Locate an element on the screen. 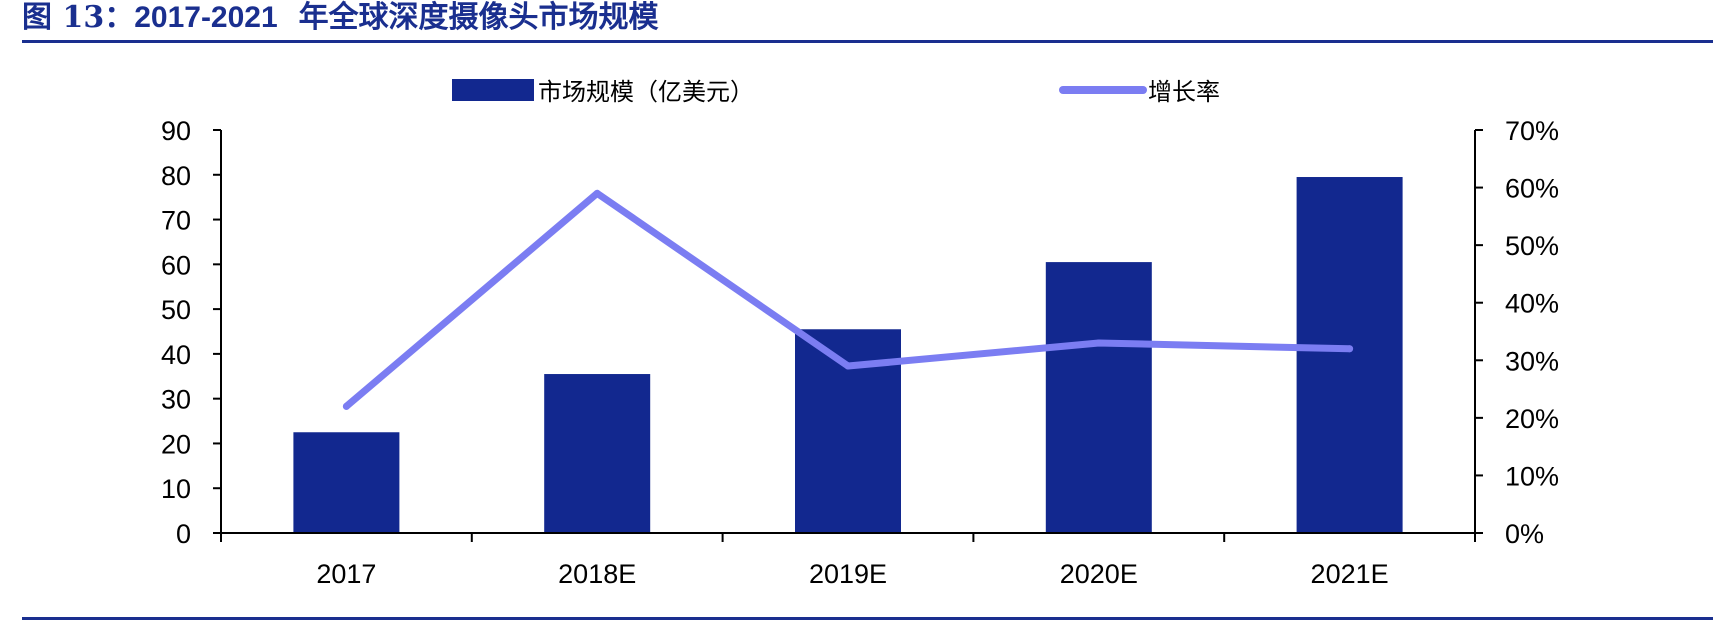 Image resolution: width=1713 pixels, height=628 pixels. figure-year-range: 2017-2021 is located at coordinates (206, 17).